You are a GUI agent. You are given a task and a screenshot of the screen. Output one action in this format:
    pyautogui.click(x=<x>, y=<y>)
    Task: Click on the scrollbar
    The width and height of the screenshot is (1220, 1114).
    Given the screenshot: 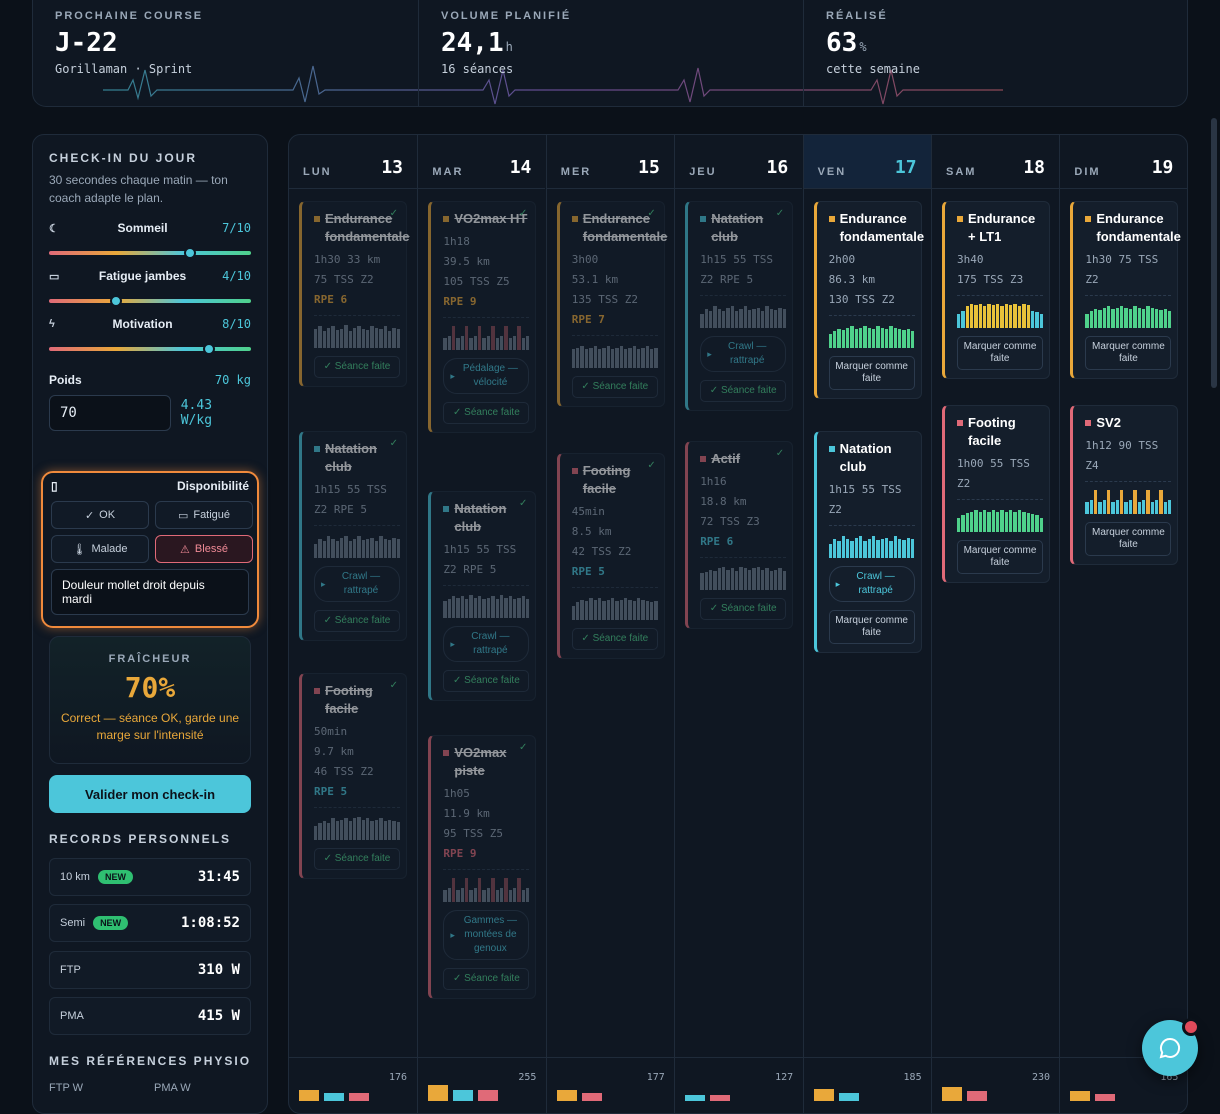 What is the action you would take?
    pyautogui.click(x=1214, y=253)
    